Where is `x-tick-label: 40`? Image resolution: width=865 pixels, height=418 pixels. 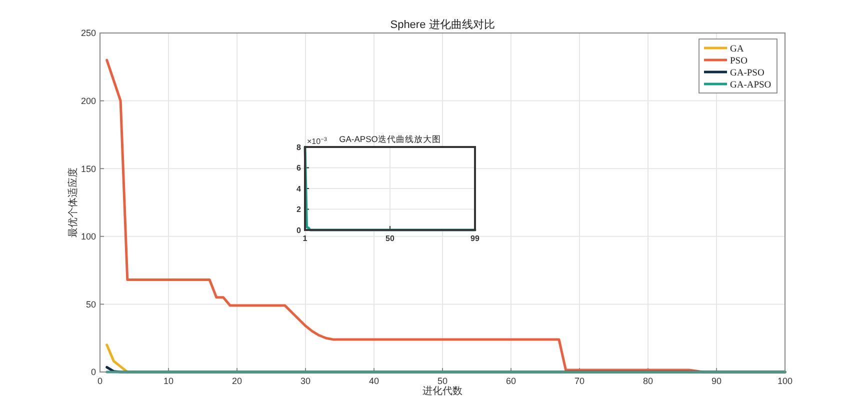
x-tick-label: 40 is located at coordinates (374, 381).